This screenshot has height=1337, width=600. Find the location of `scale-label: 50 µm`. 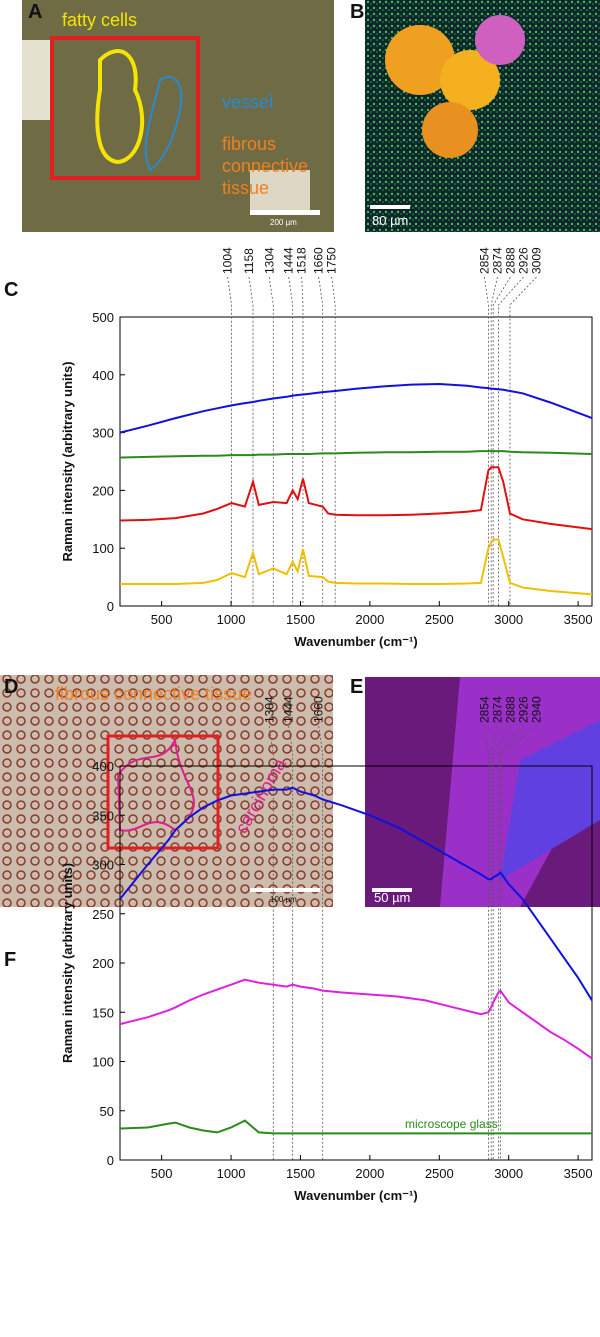

scale-label: 50 µm is located at coordinates (392, 897).